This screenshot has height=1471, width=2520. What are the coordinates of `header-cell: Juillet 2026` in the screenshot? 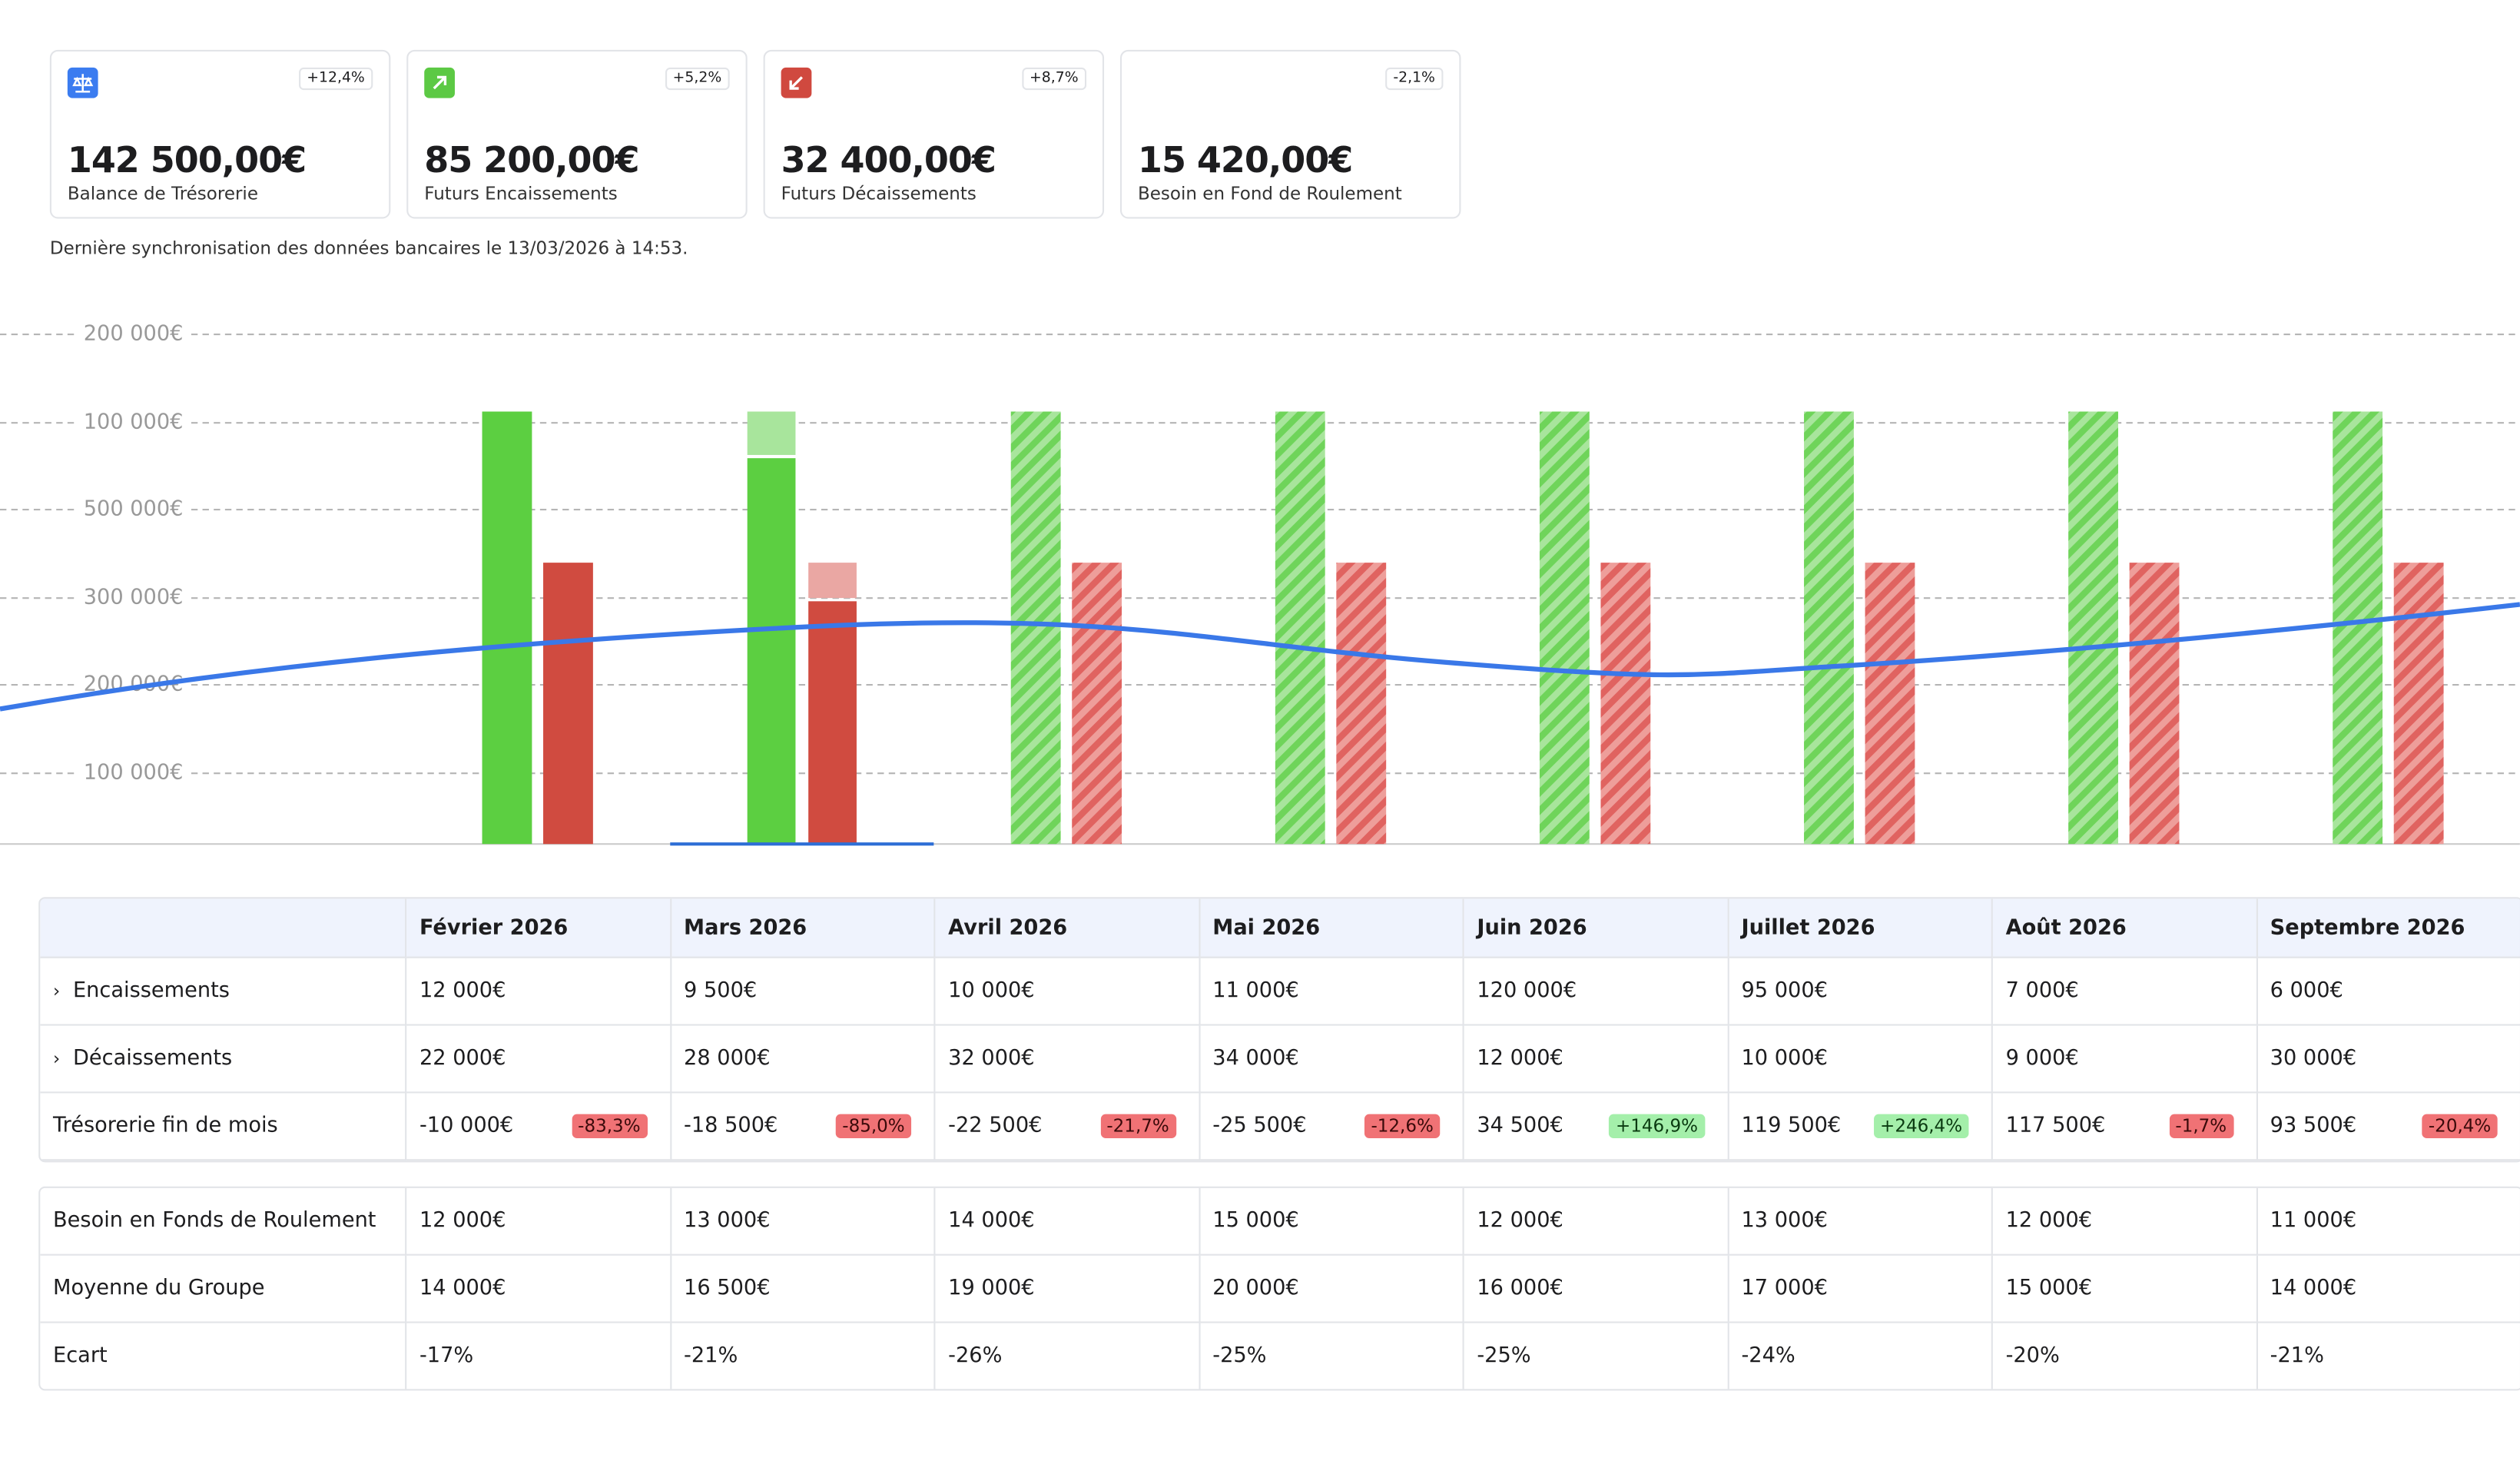 It's located at (1860, 928).